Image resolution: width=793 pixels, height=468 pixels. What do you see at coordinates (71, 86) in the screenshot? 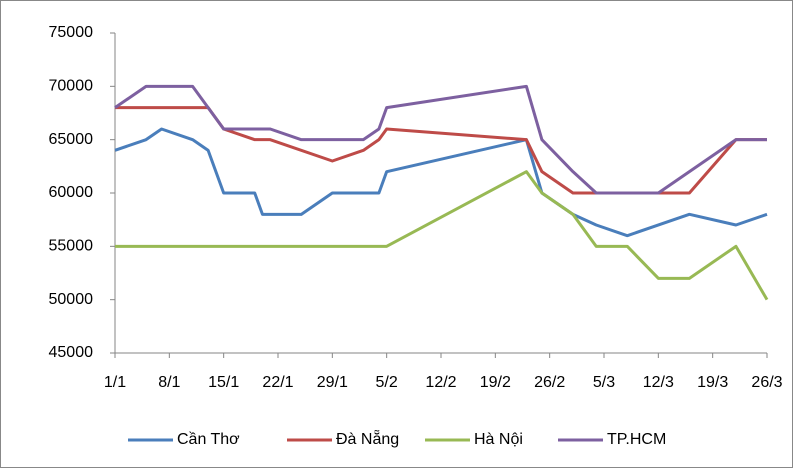
I see `y-tick-label: 70000` at bounding box center [71, 86].